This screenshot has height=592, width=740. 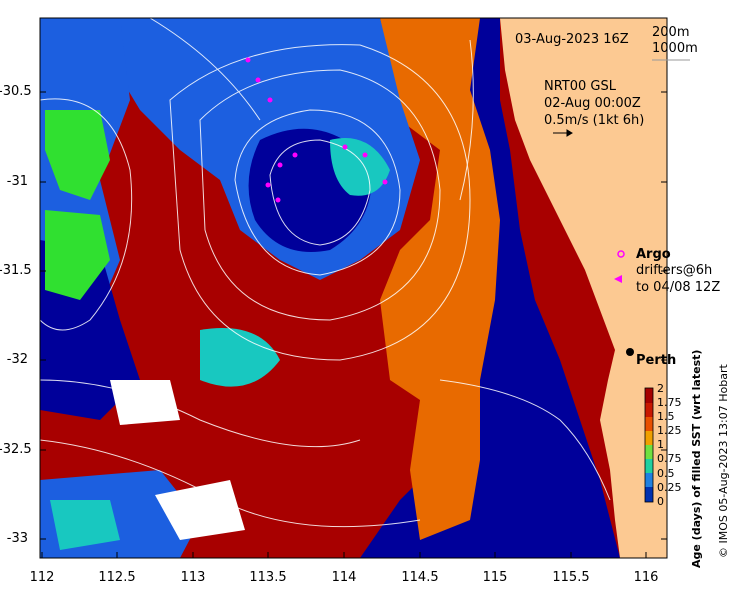 What do you see at coordinates (621, 254) in the screenshot?
I see `argo-legend-marker` at bounding box center [621, 254].